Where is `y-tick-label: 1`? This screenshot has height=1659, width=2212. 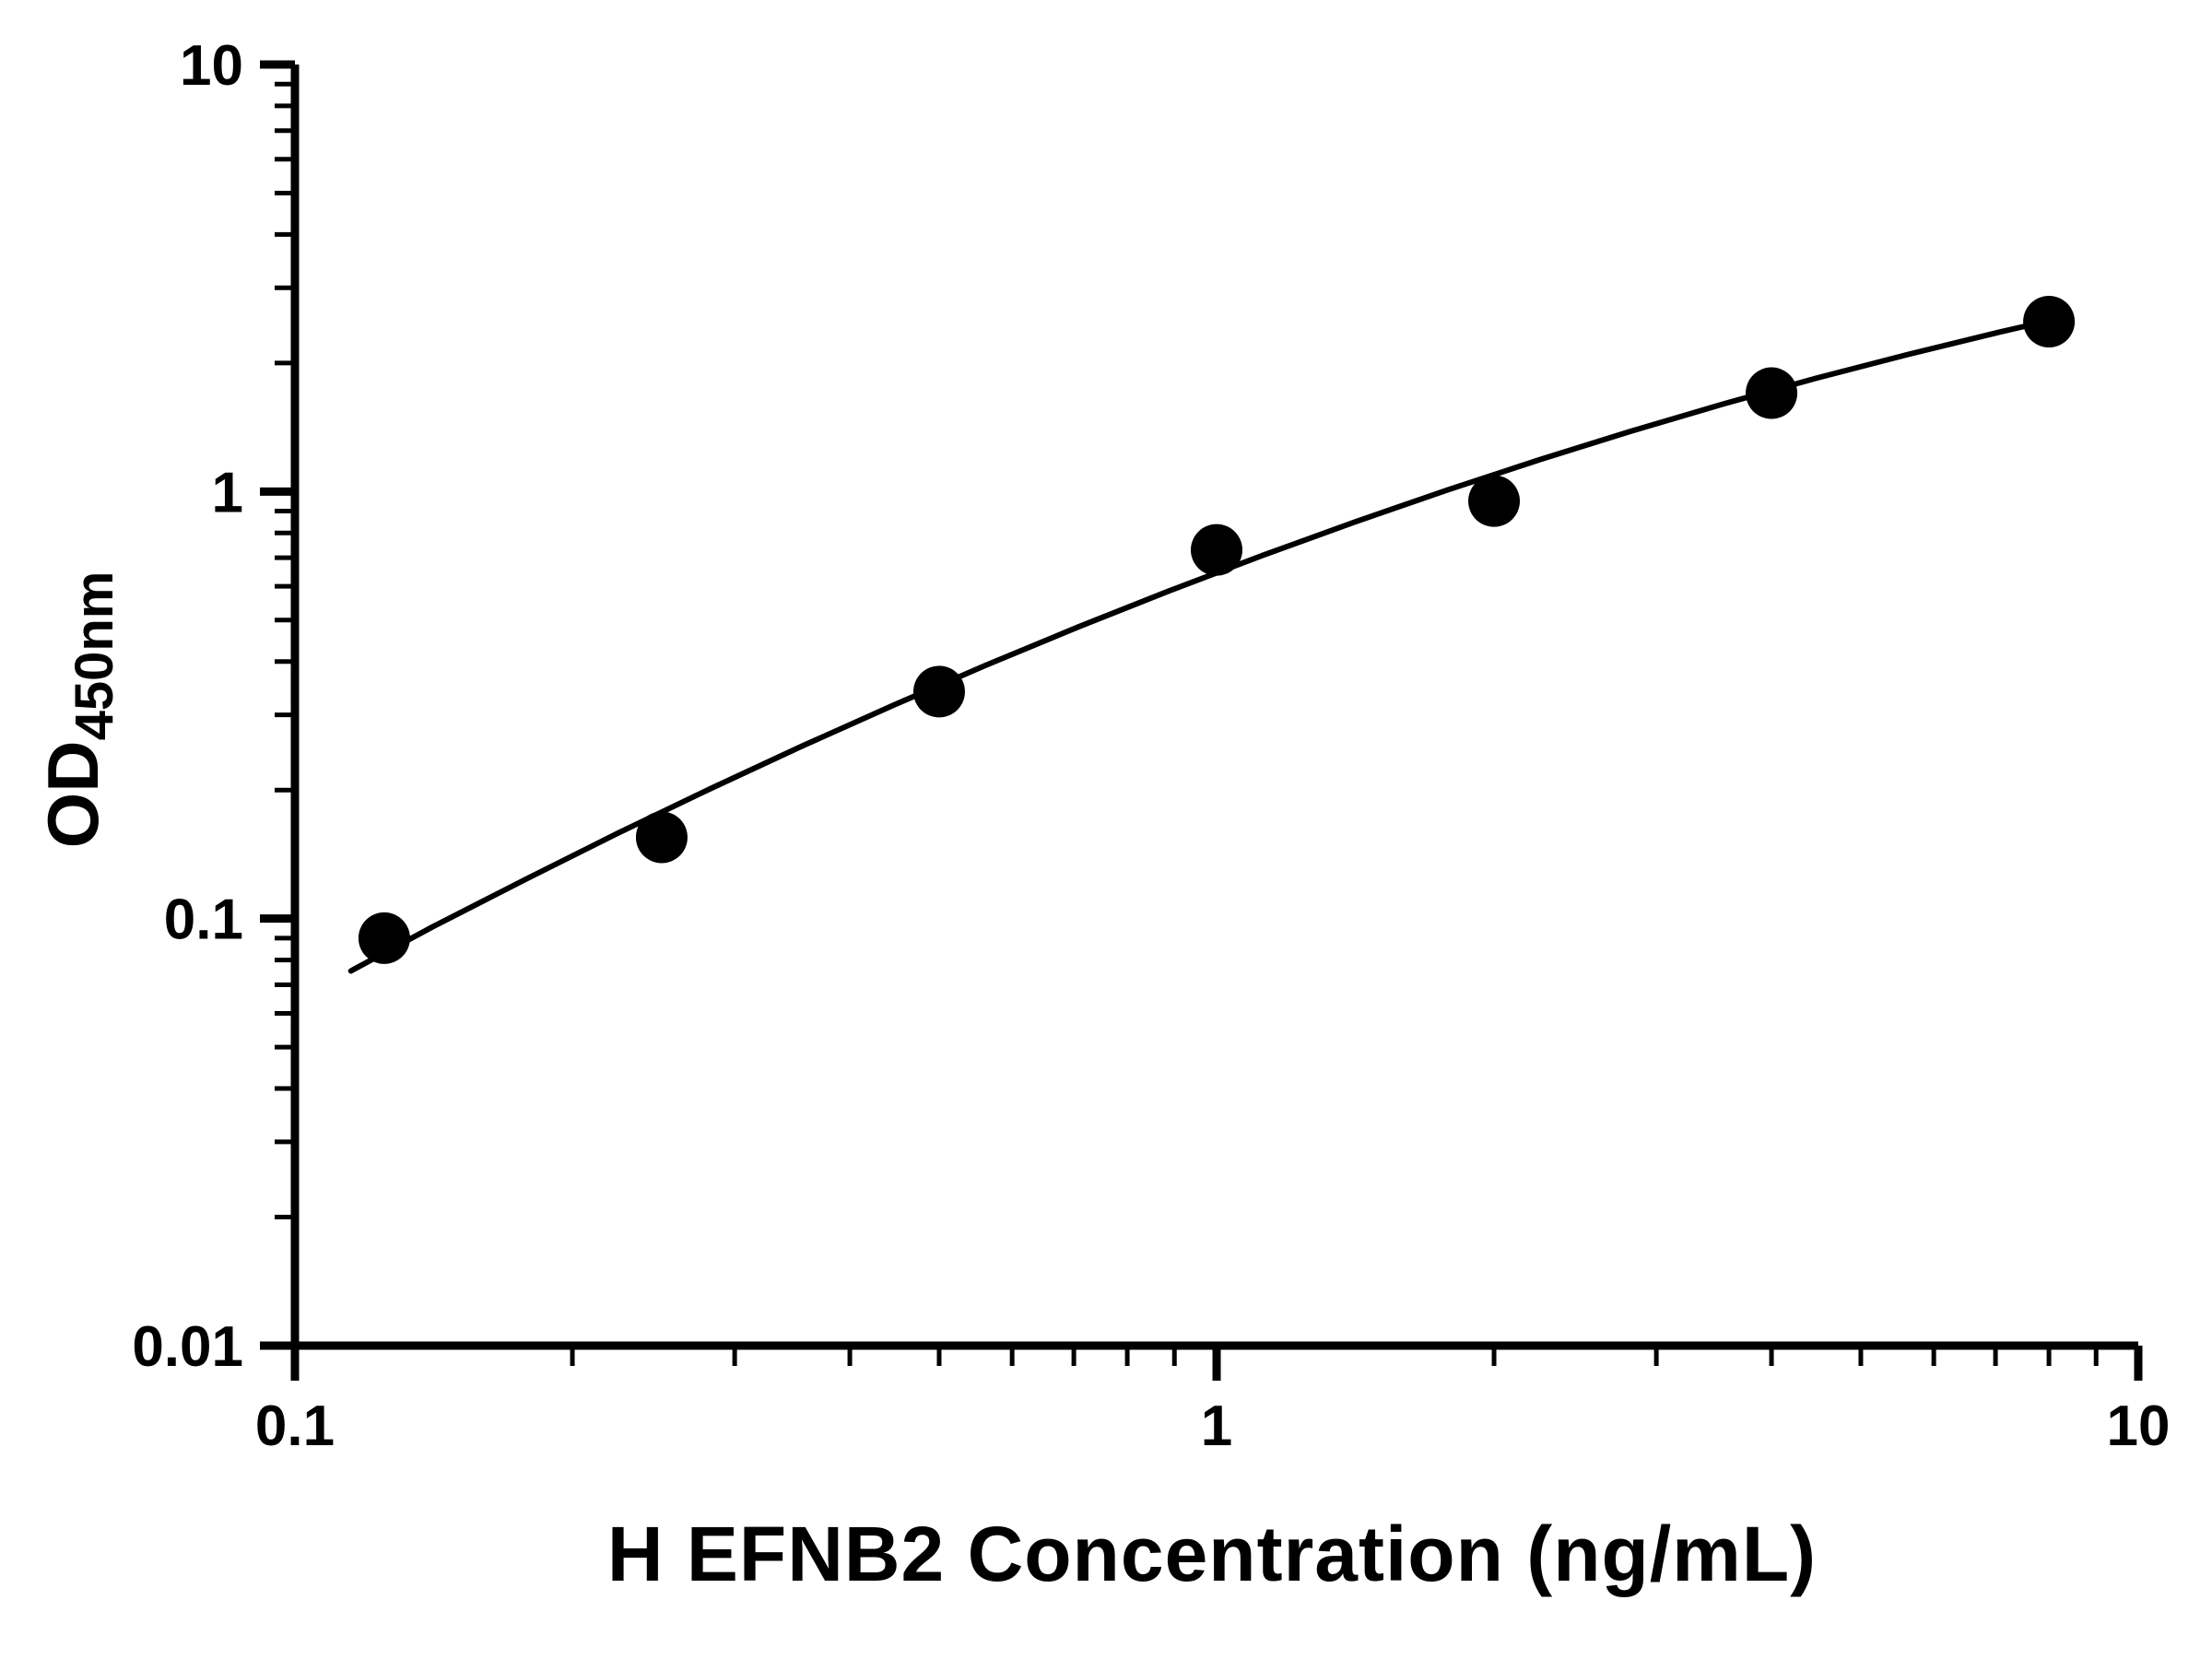 y-tick-label: 1 is located at coordinates (227, 492).